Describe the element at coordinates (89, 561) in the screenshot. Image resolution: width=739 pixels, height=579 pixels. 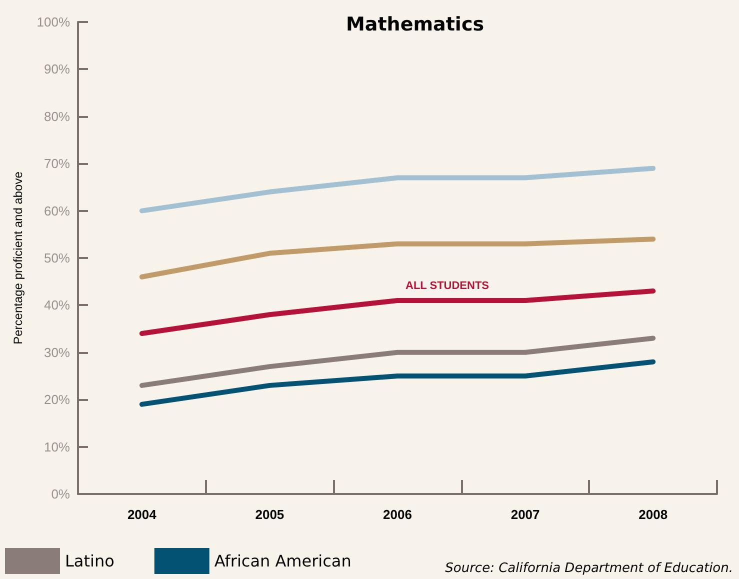
I see `legend-label: Latino` at that location.